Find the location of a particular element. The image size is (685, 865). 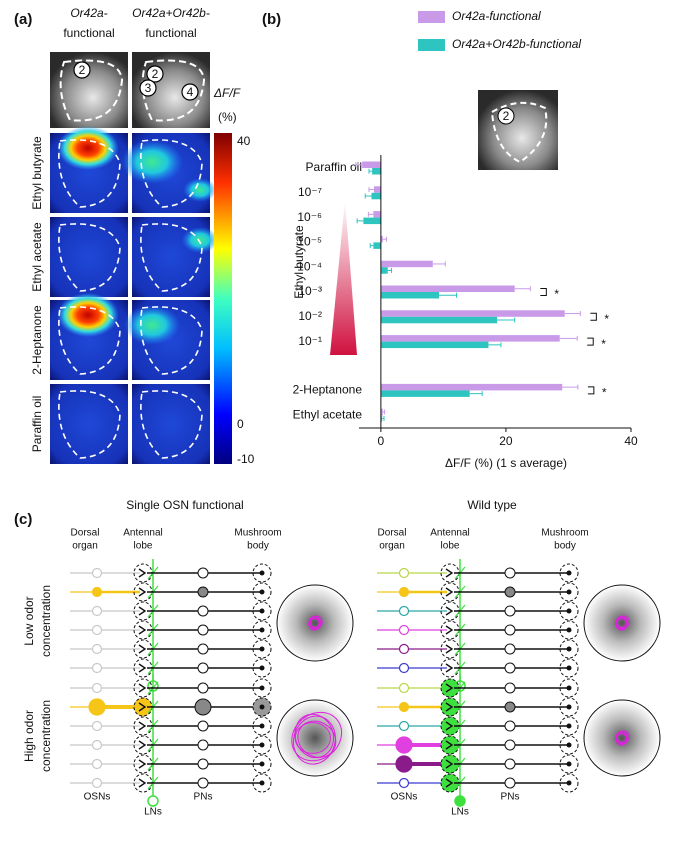

legend-swatch is located at coordinates (431, 17).